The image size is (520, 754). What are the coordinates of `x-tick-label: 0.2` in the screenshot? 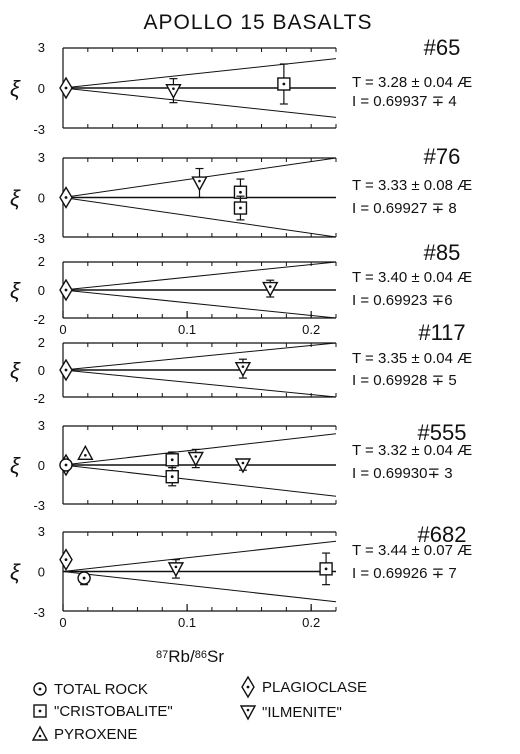 It's located at (311, 622).